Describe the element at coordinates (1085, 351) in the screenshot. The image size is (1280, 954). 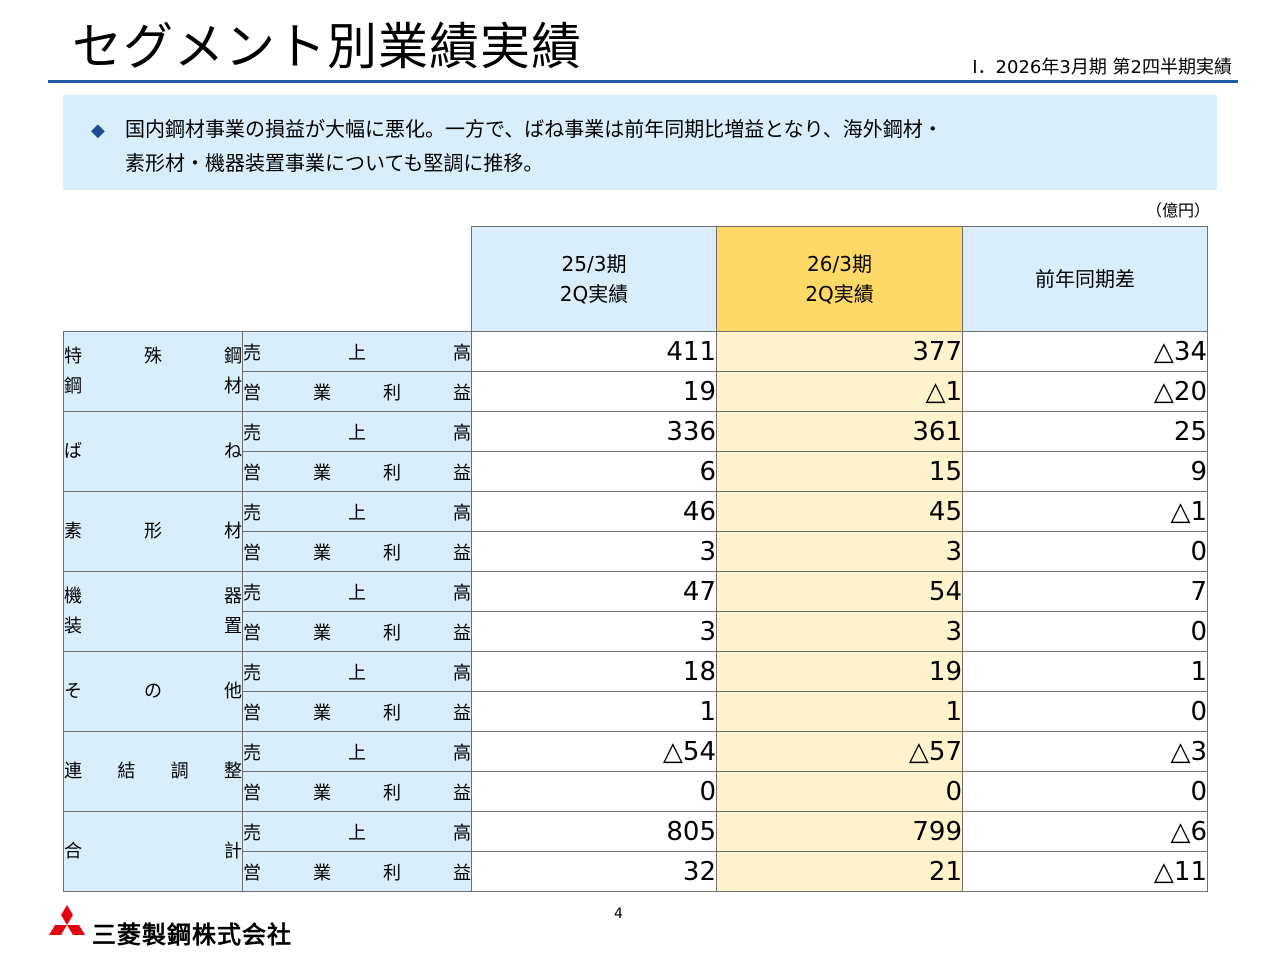
I see `value-diff: △34` at that location.